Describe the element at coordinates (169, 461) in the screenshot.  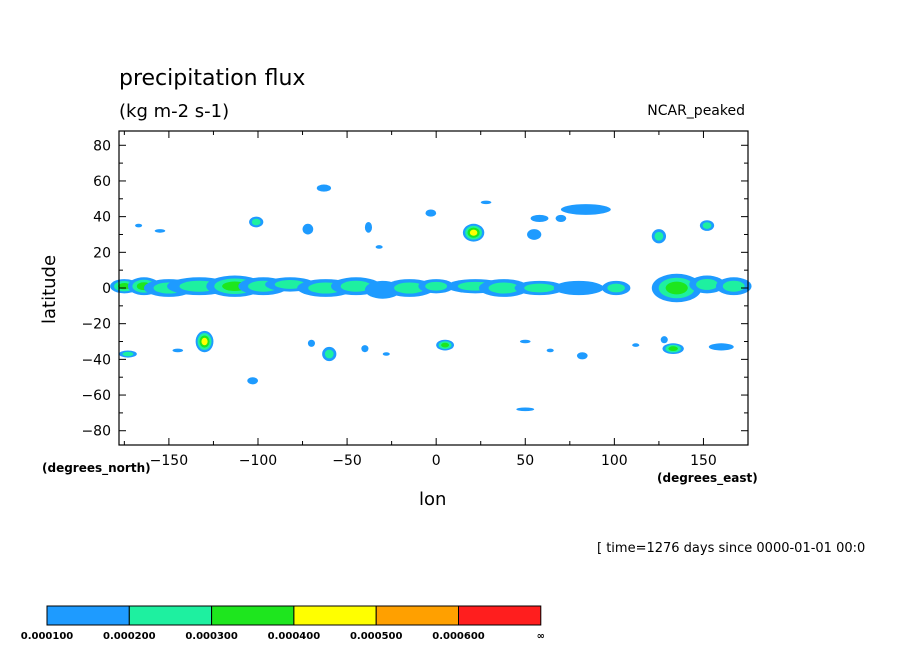
I see `x-tick-label: −150` at that location.